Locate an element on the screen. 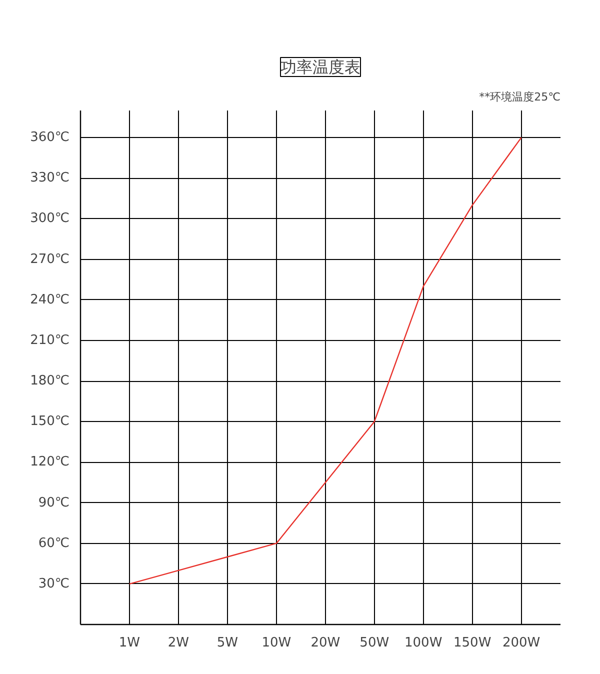 The image size is (600, 674). y-tick-label: 30℃ is located at coordinates (54, 584).